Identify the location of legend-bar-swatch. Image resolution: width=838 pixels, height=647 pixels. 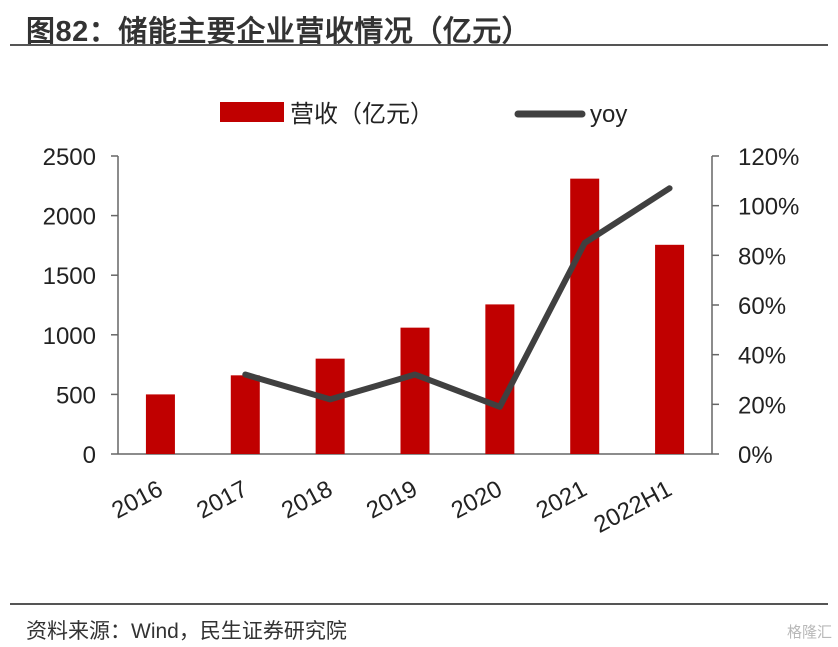
(252, 112).